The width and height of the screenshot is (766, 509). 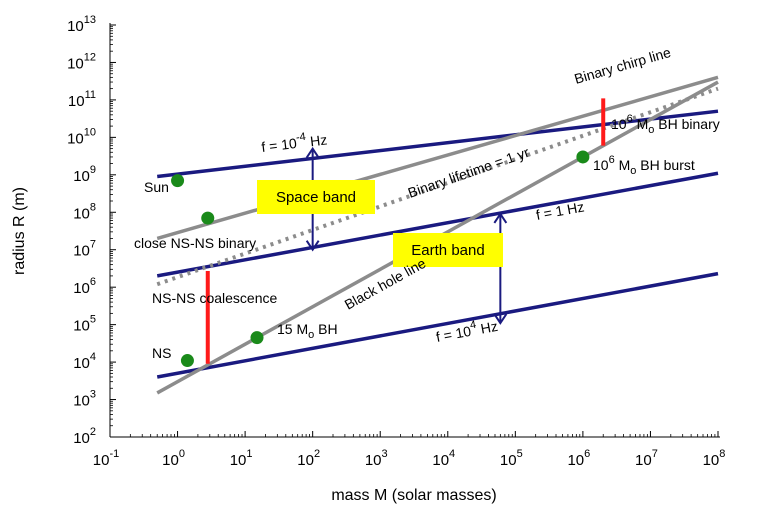 I want to click on sun-point, so click(x=178, y=181).